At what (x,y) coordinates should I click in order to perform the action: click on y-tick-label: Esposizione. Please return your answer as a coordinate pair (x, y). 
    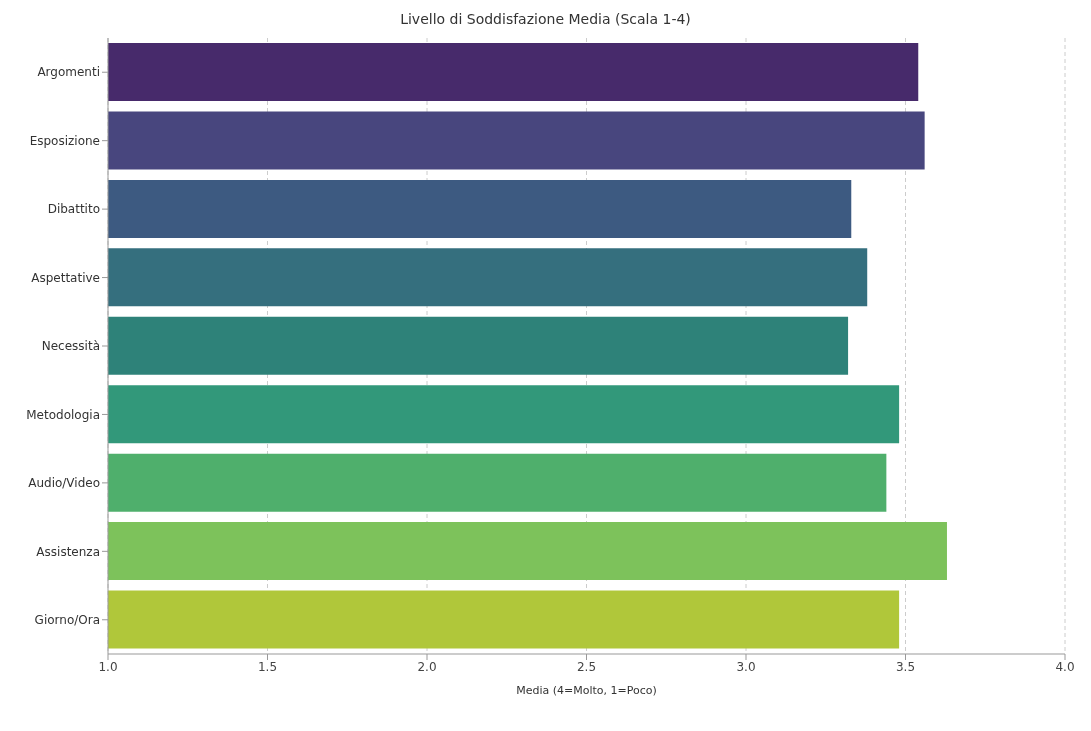
    Looking at the image, I should click on (64, 140).